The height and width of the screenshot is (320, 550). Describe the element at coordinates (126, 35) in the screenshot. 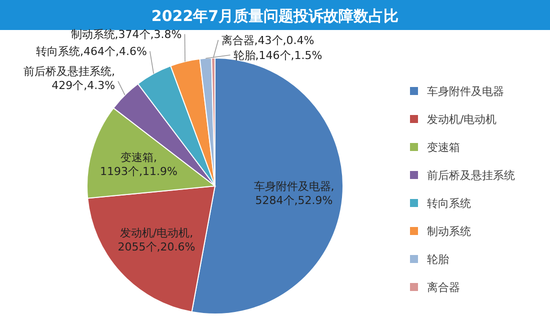

I see `data-label: 制动系统,374个,3.8%` at that location.